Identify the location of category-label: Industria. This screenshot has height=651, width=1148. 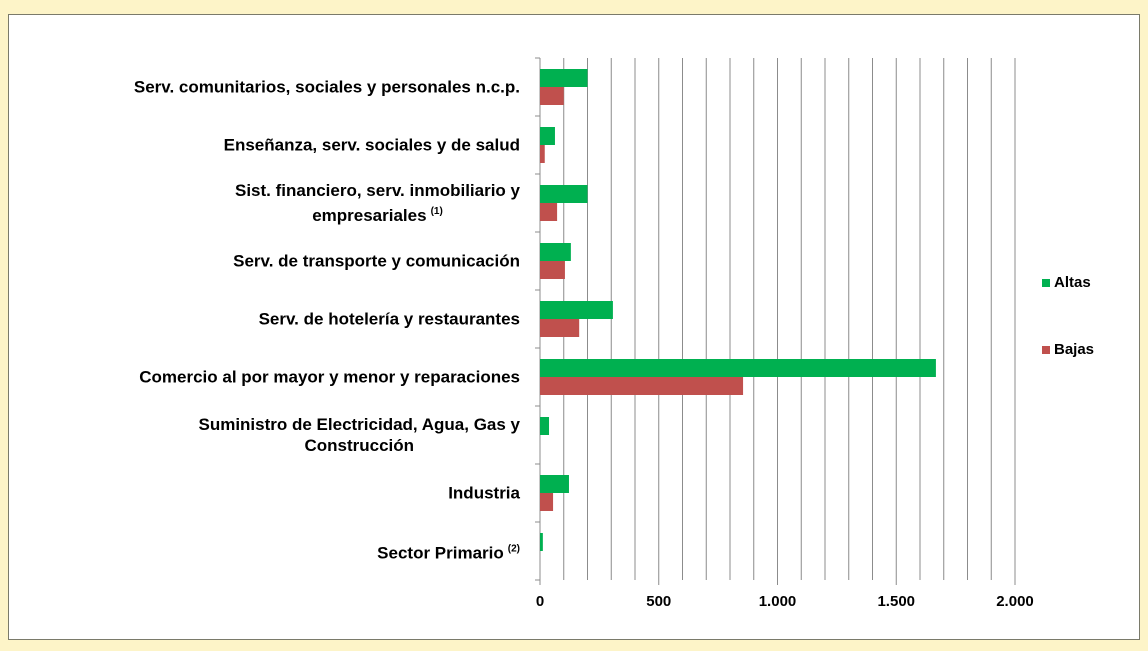
(484, 493).